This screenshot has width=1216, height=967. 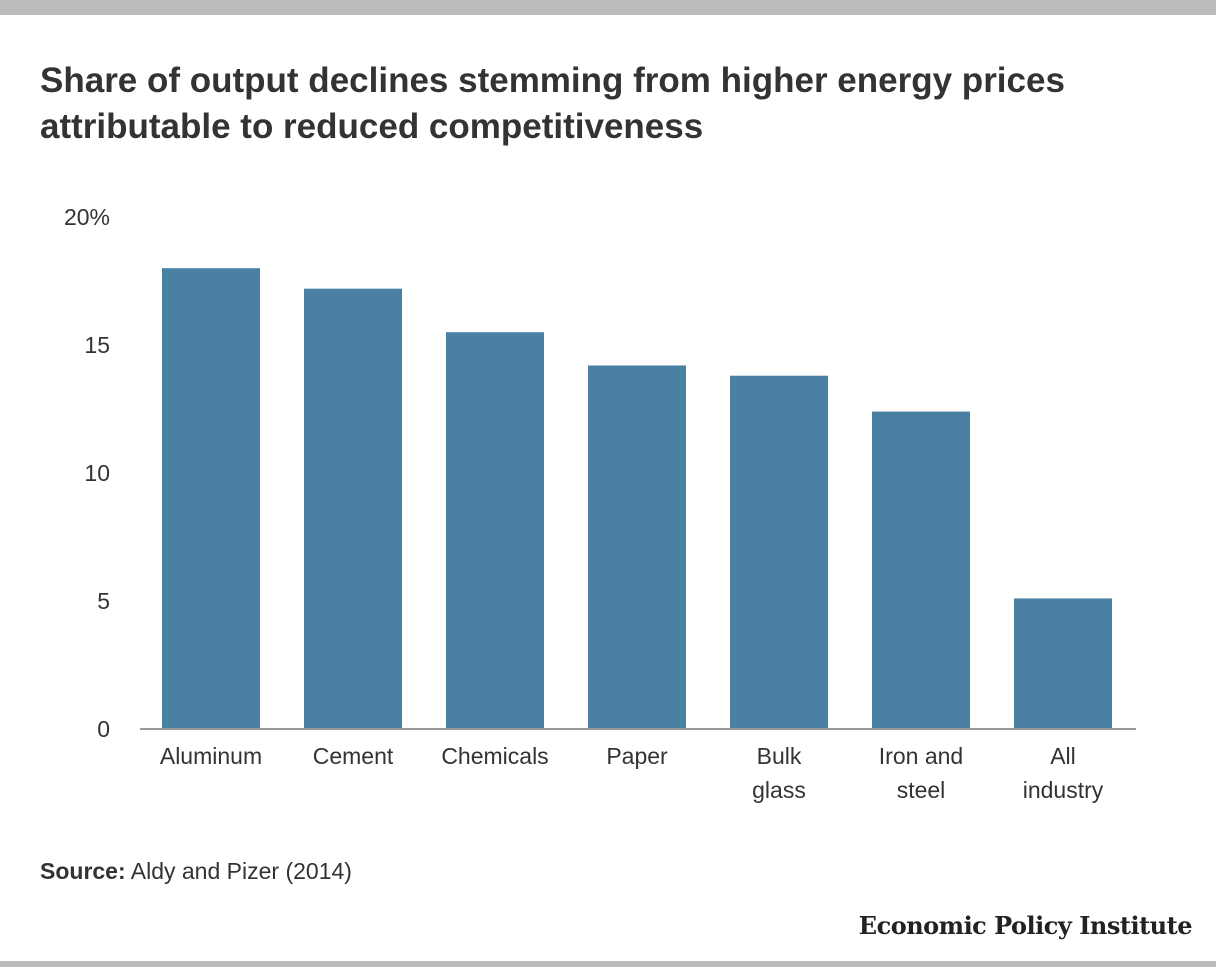 I want to click on x-category-label: Aluminum, so click(x=211, y=756).